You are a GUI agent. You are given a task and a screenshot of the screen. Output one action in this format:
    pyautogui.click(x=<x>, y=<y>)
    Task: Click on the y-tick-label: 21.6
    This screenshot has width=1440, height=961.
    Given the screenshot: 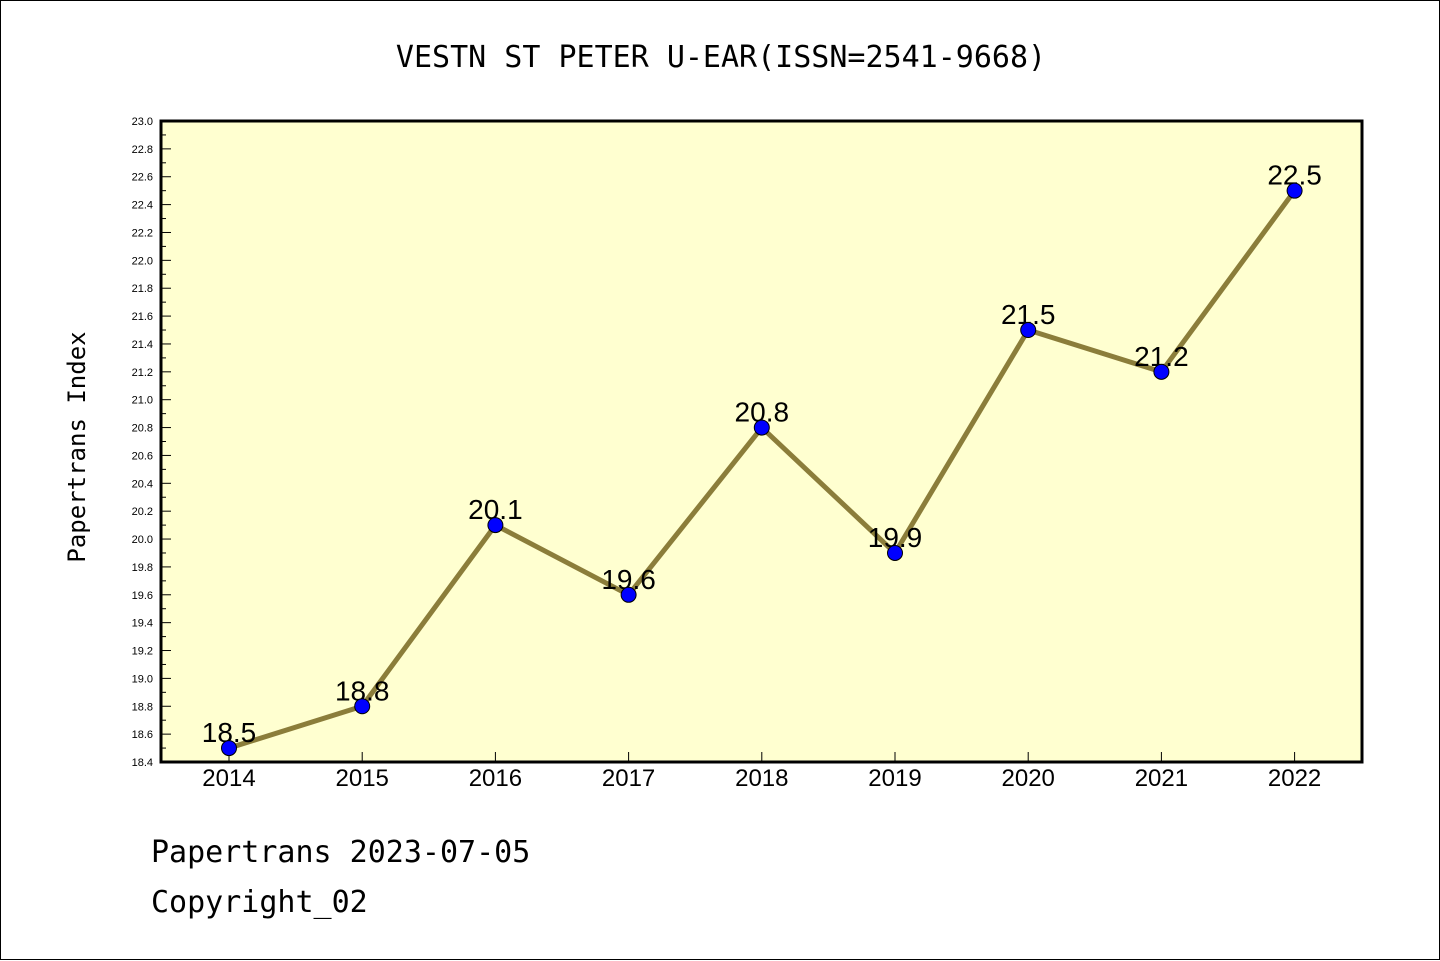 What is the action you would take?
    pyautogui.click(x=142, y=317)
    